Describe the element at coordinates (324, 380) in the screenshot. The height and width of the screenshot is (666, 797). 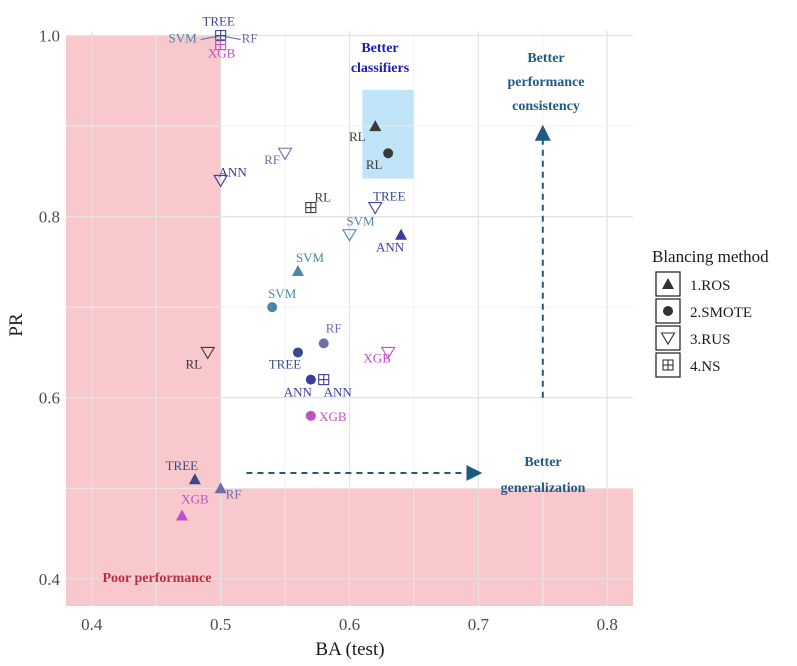
I see `point-ann-ns` at that location.